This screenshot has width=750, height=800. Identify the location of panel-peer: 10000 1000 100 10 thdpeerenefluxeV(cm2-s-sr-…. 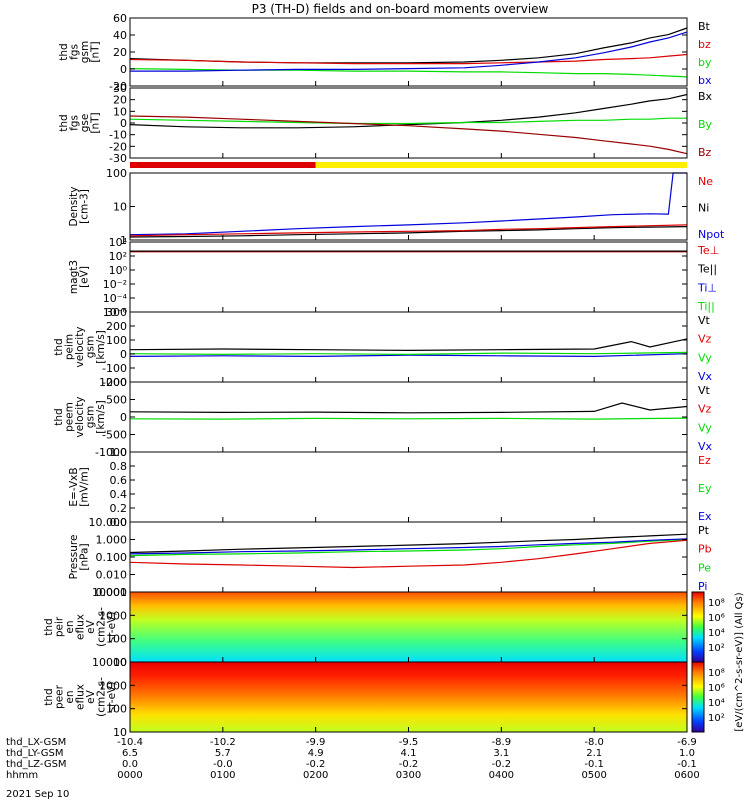
(365, 697).